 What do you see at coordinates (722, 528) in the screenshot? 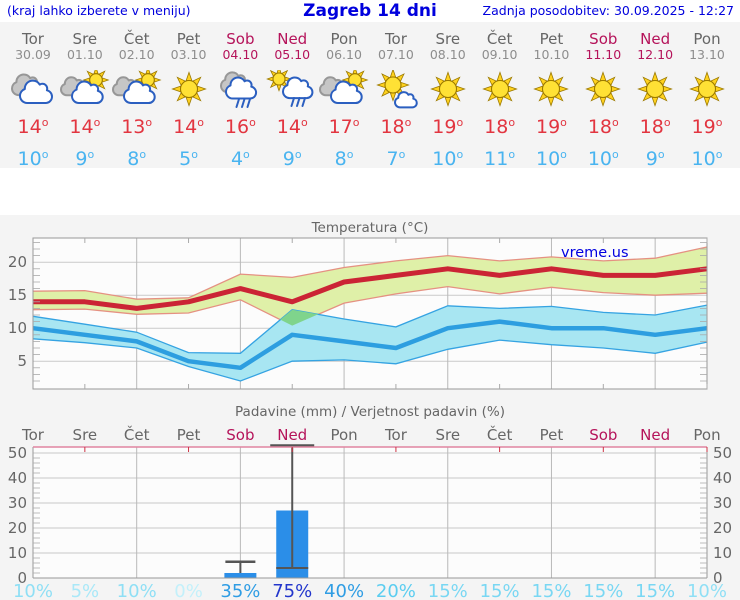
I see `precip-ytick-label-right: 20` at bounding box center [722, 528].